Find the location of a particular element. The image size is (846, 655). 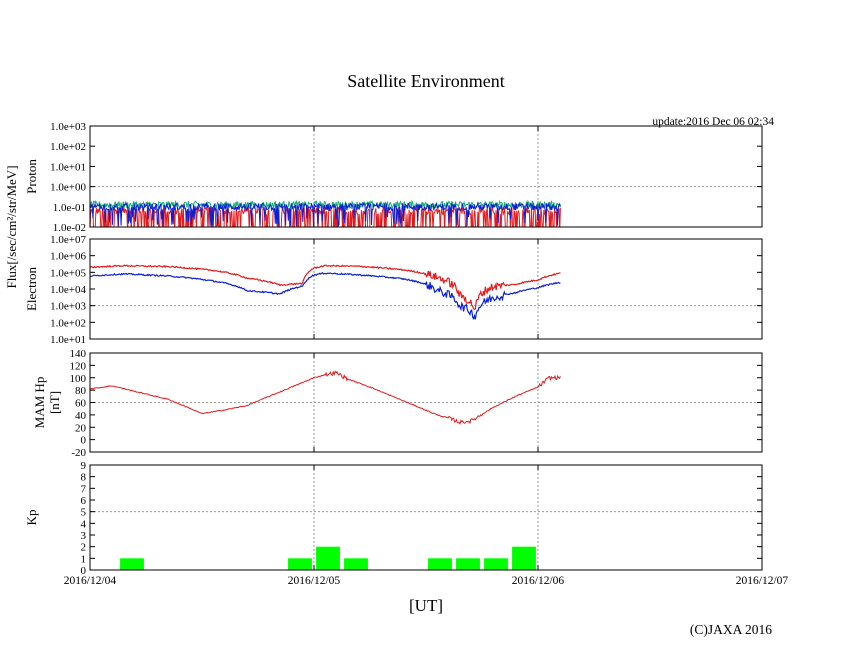

panel-ylabel-unit: [nT] is located at coordinates (54, 402).